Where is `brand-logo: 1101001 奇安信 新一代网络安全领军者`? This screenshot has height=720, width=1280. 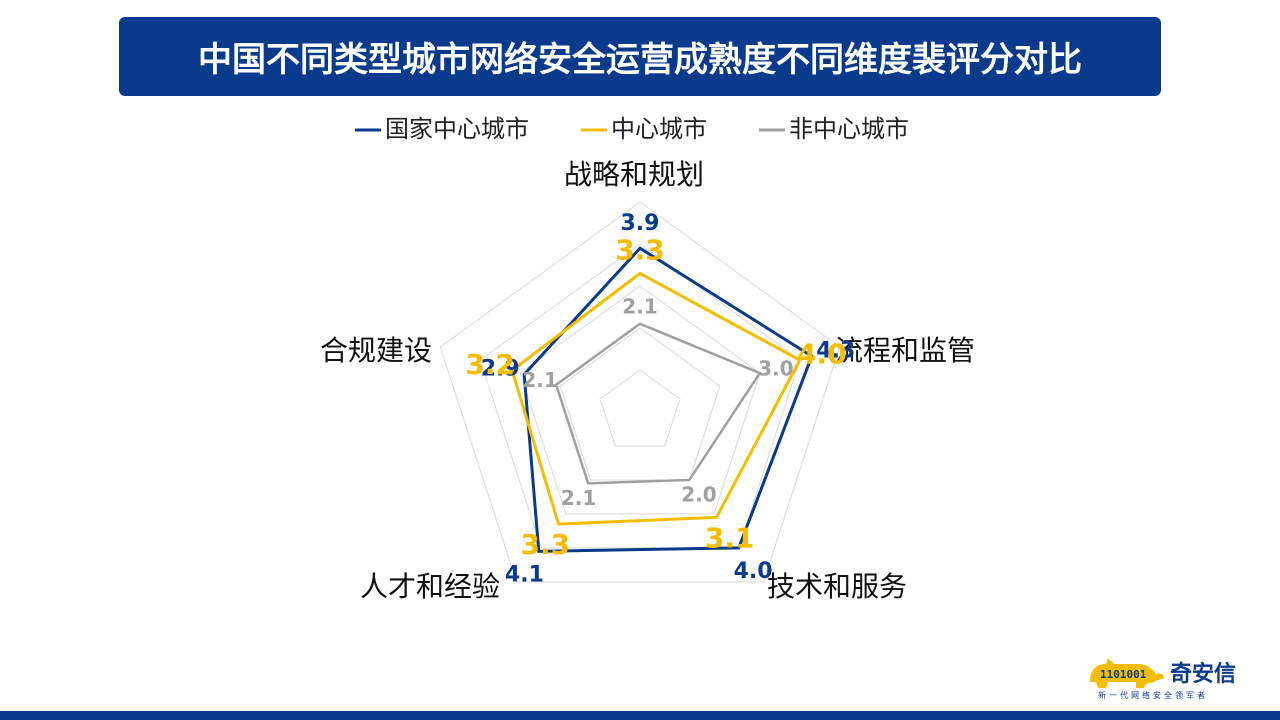 brand-logo: 1101001 奇安信 新一代网络安全领军者 is located at coordinates (1171, 679).